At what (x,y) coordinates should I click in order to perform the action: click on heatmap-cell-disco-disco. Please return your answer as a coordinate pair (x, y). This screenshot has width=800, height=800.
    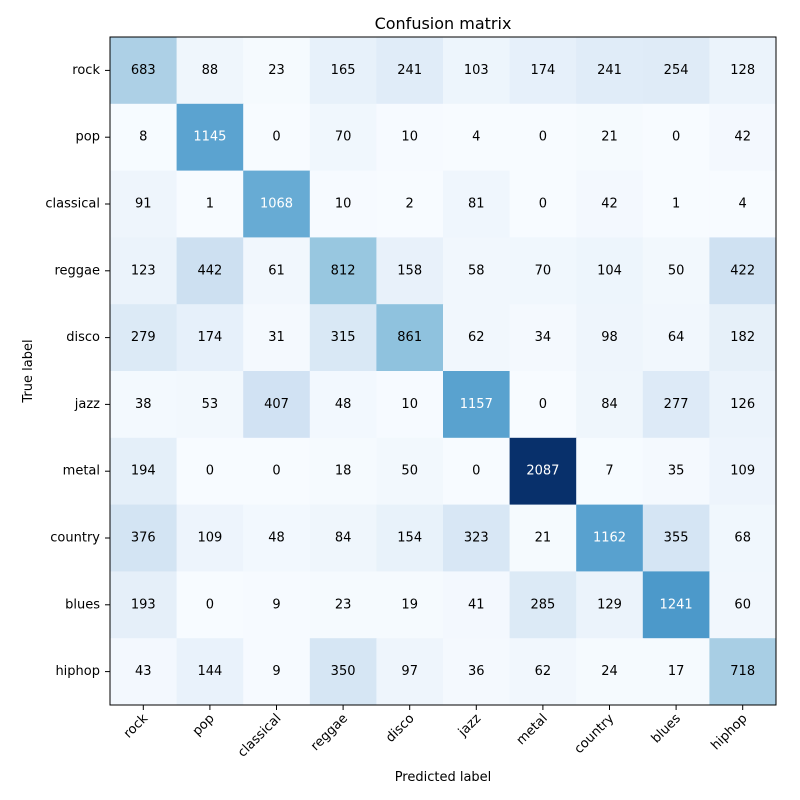
    Looking at the image, I should click on (410, 338).